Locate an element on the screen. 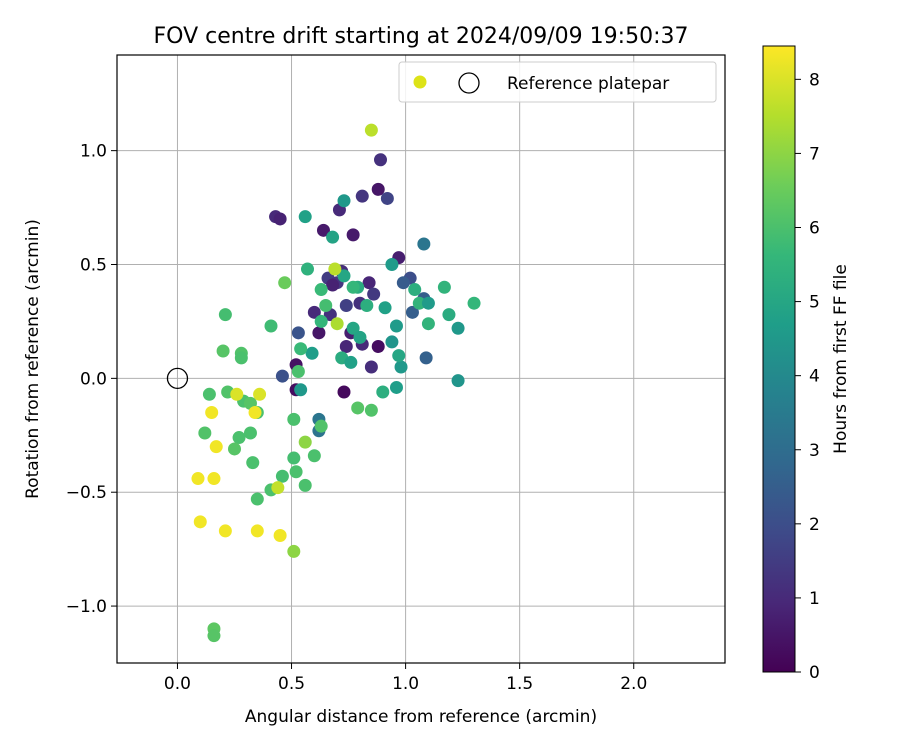 The image size is (900, 750). colorbar-tick-label: 8 is located at coordinates (814, 80).